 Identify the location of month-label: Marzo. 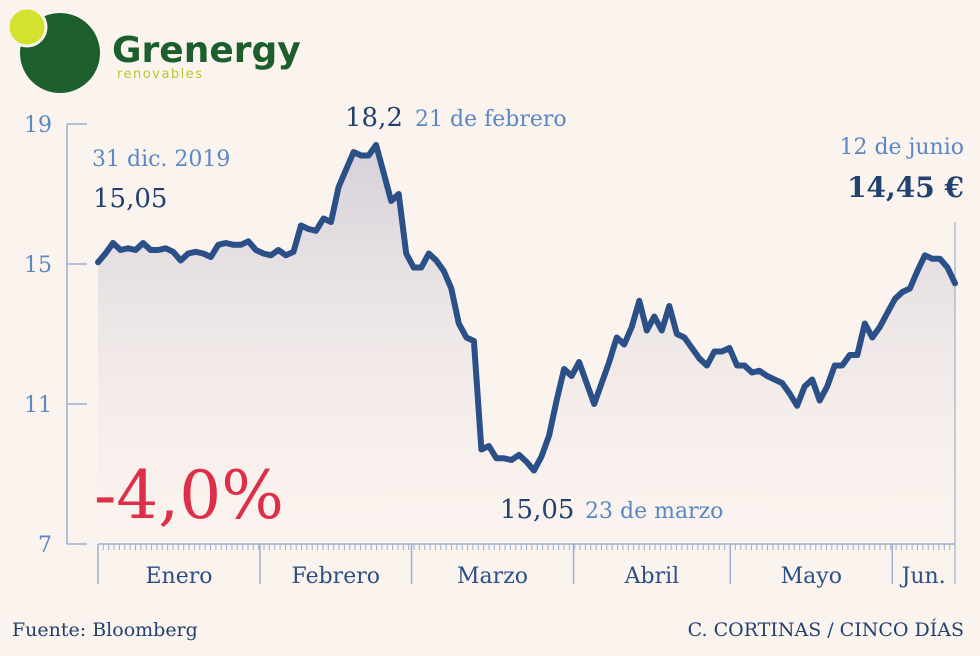
(492, 576).